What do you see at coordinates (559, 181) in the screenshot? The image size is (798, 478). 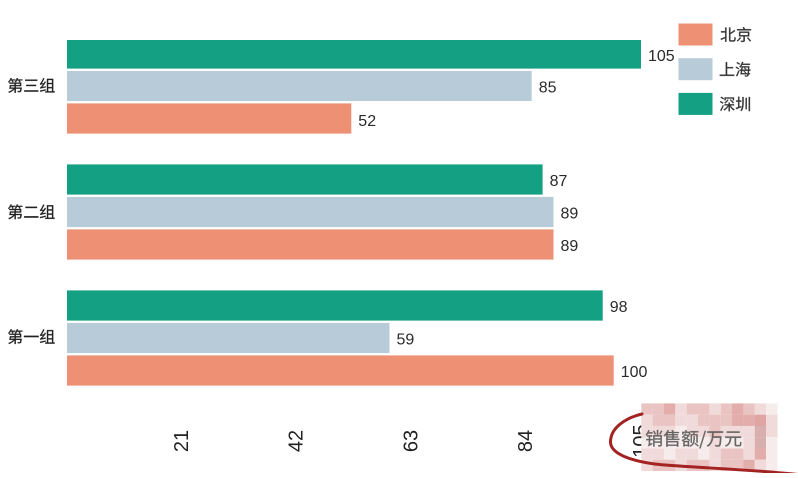 I see `svg-text: 87` at bounding box center [559, 181].